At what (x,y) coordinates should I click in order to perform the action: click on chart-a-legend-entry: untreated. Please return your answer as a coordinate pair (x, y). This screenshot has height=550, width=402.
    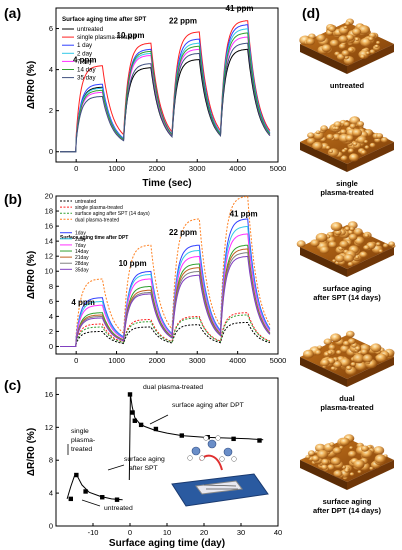
    Looking at the image, I should click on (90, 29).